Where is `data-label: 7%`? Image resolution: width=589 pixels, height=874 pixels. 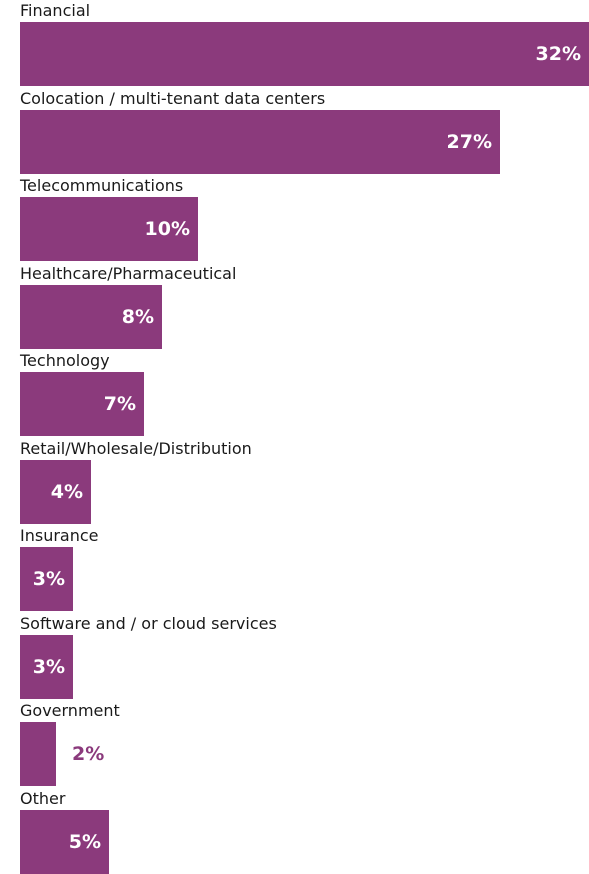
data-label: 7% is located at coordinates (119, 404).